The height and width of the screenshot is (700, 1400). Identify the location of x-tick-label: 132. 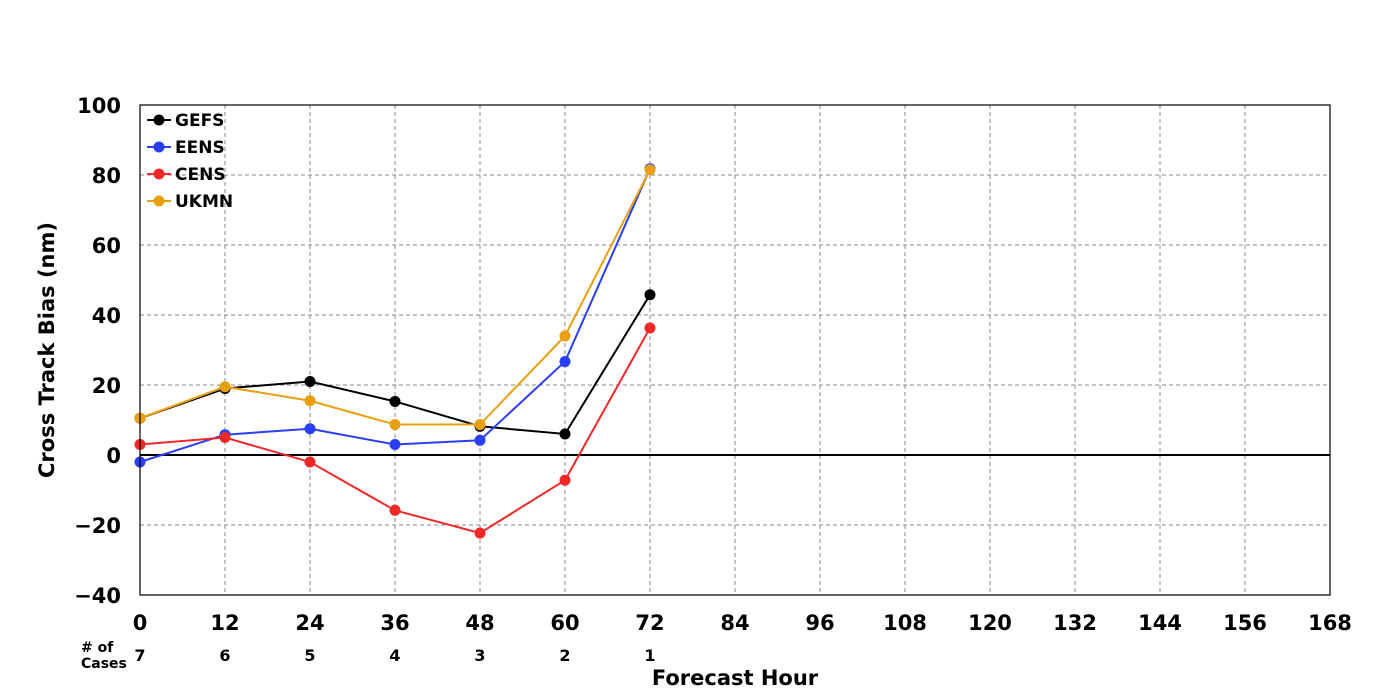
(1075, 623).